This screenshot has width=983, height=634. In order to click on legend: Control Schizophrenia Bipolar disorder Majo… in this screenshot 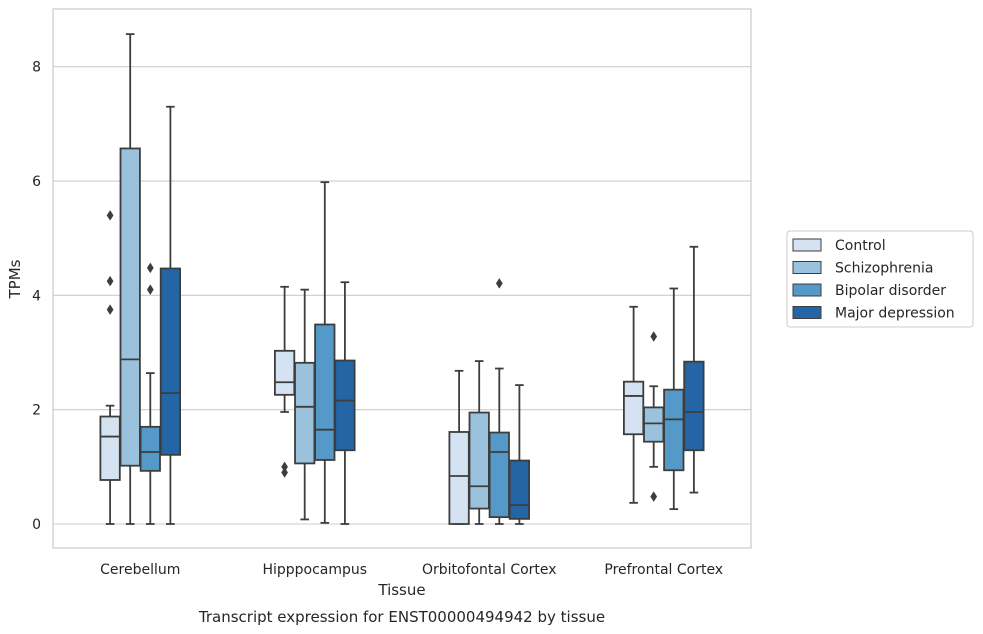, I will do `click(880, 279)`.